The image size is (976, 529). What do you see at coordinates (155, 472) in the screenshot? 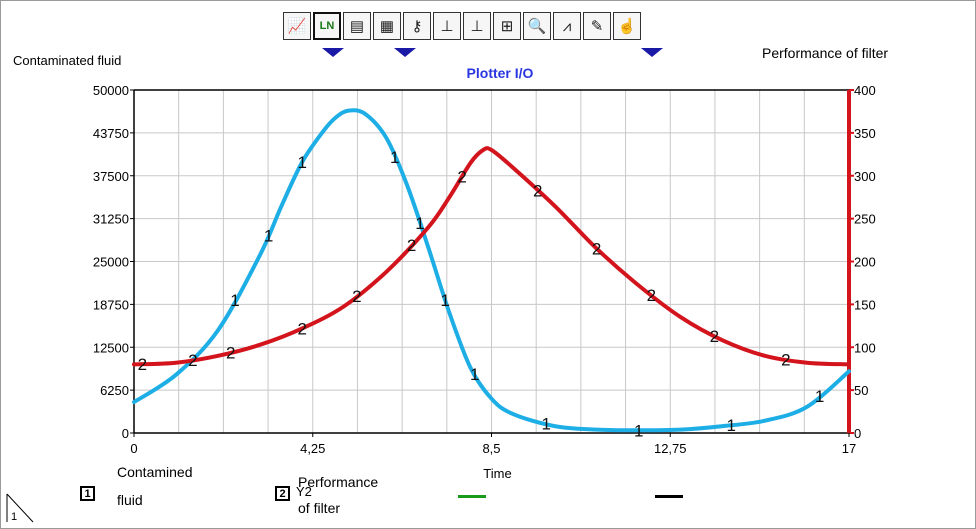
I see `legend-label-line1: Contamined` at bounding box center [155, 472].